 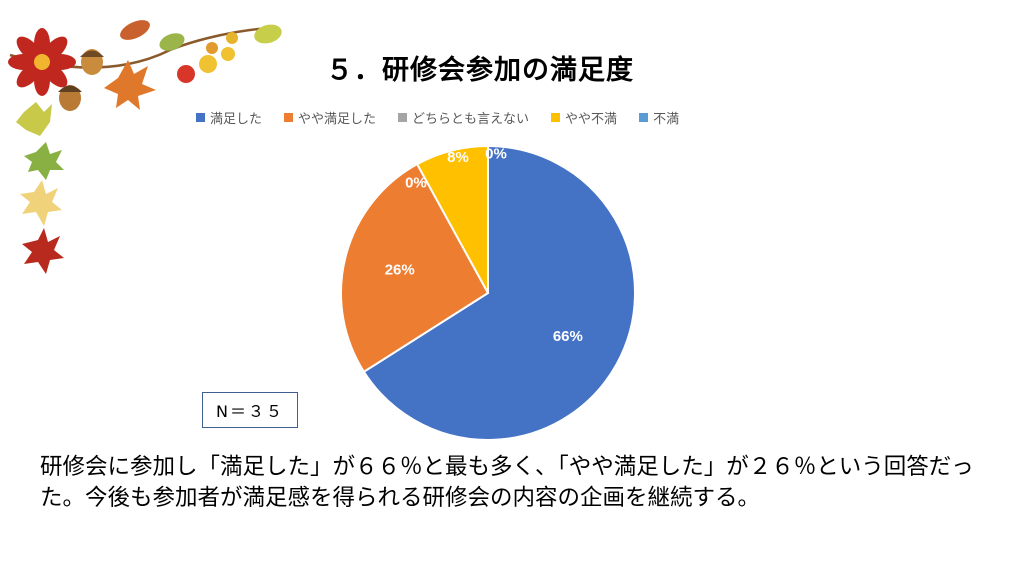 I want to click on sample-size-box: N＝３５, so click(x=250, y=410).